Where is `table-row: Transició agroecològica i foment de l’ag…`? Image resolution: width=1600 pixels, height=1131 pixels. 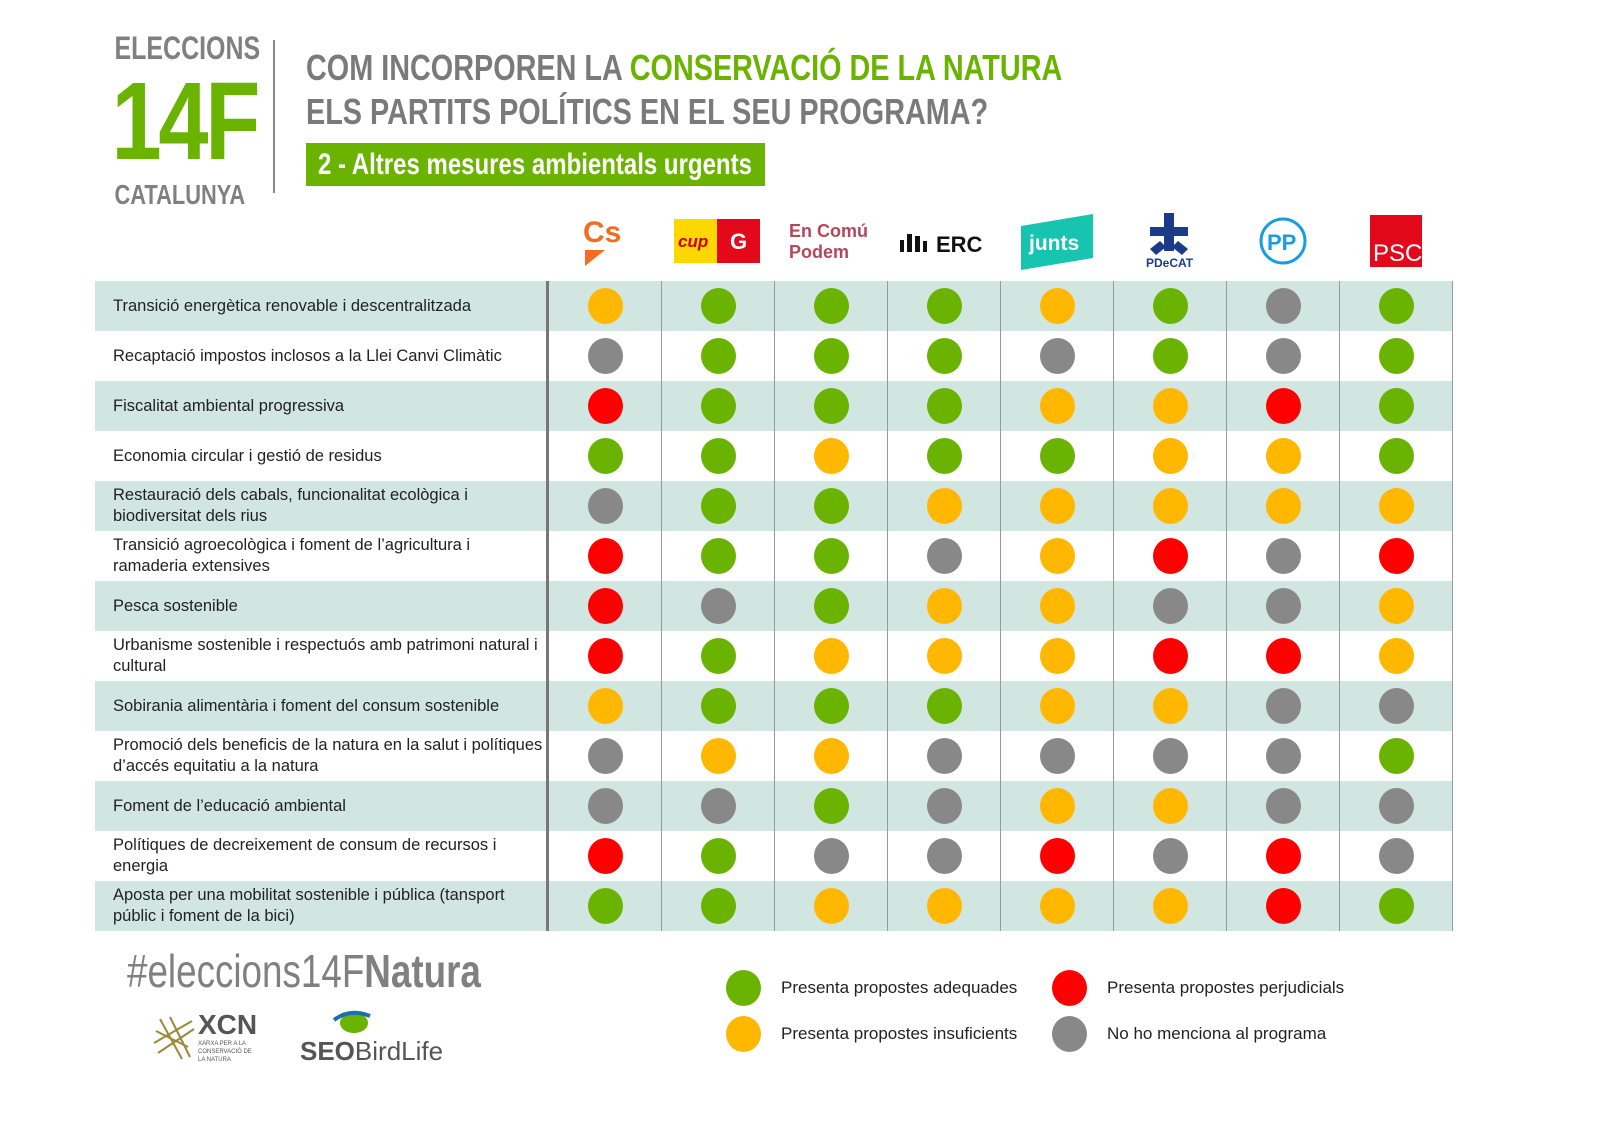
table-row: Transició agroecològica i foment de l’ag… is located at coordinates (774, 556).